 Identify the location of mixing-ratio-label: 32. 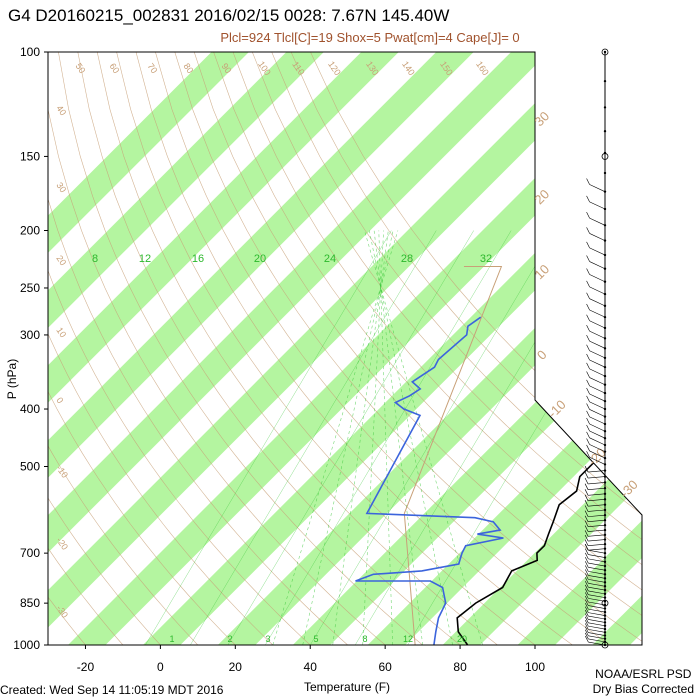
(486, 259).